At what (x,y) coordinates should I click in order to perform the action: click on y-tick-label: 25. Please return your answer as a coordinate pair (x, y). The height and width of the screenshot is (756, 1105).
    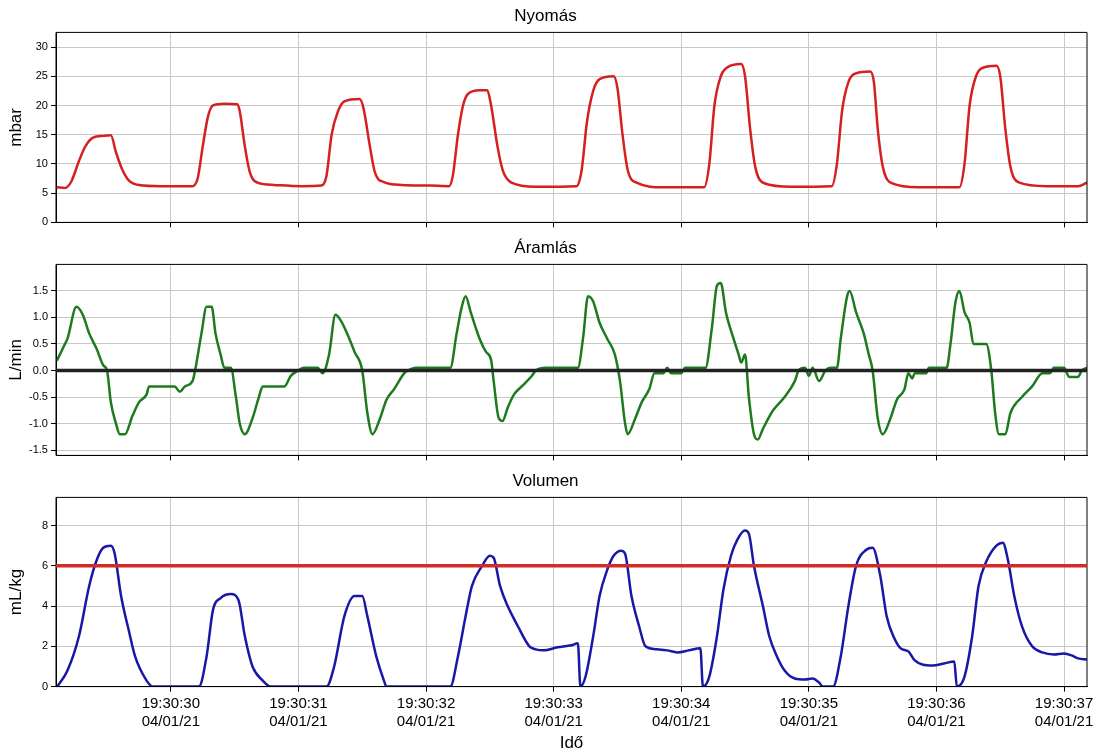
    Looking at the image, I should click on (41, 75).